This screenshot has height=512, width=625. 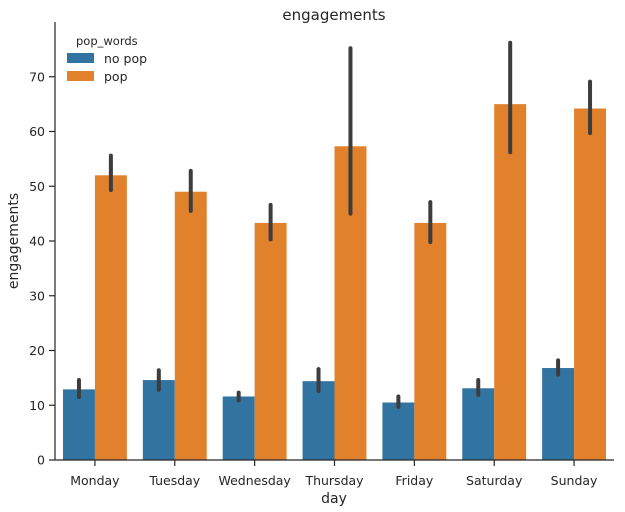 I want to click on x-tick-label-wednesday: Wednesday, so click(x=254, y=480).